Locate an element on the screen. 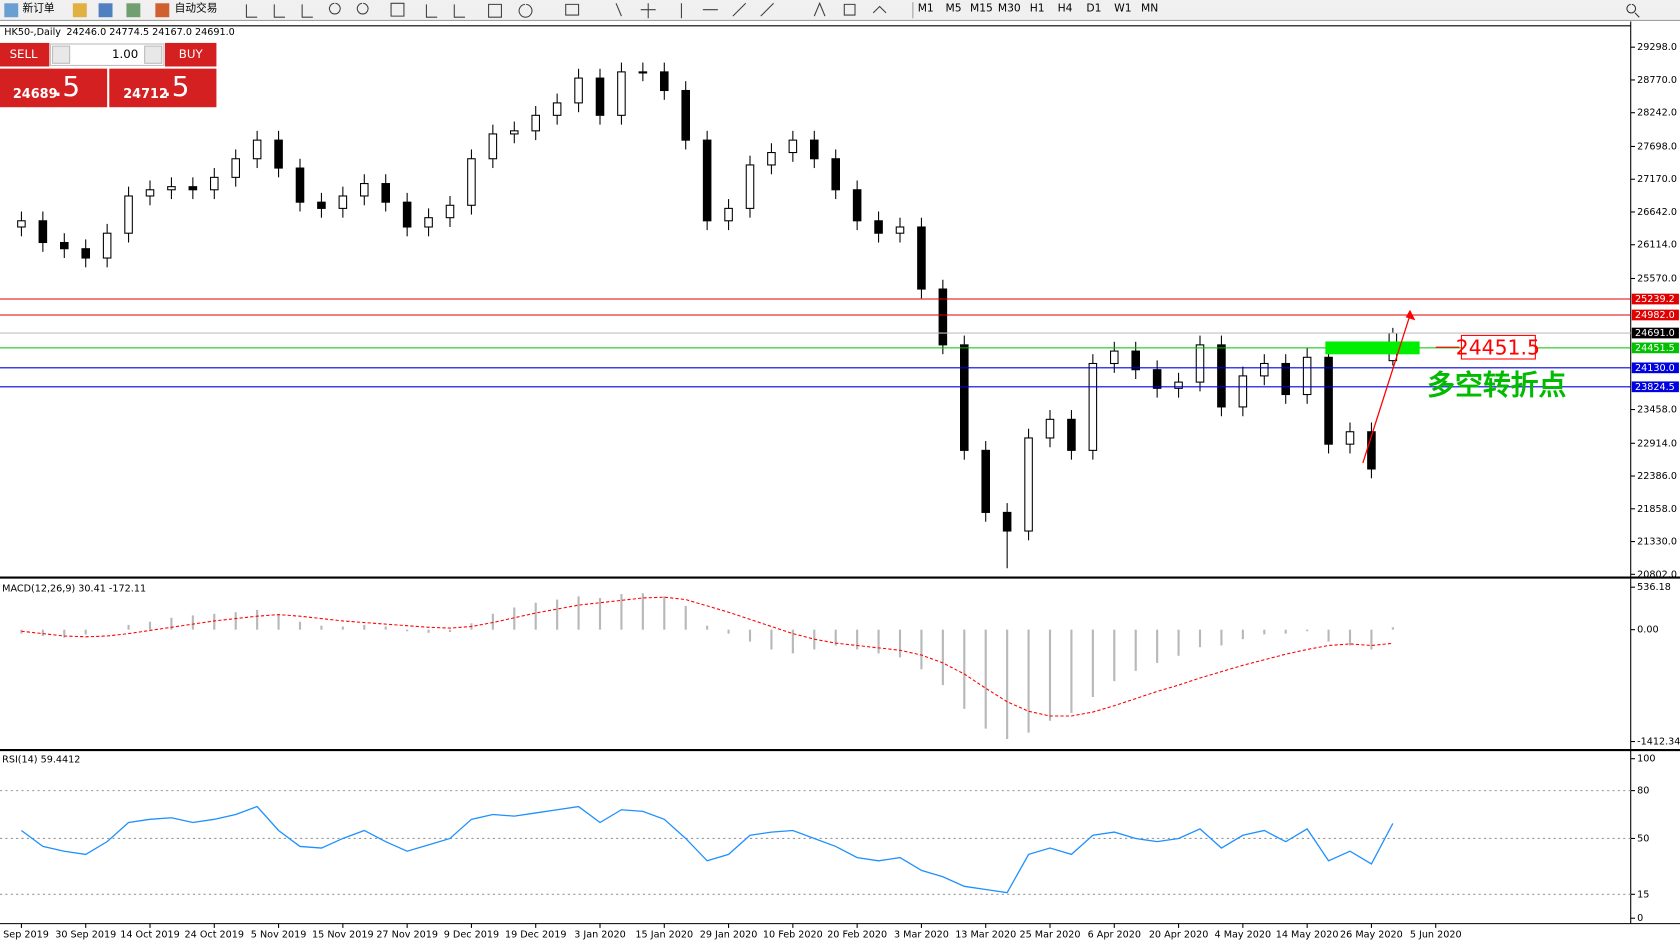 Image resolution: width=1680 pixels, height=943 pixels. y-tick-label: 27170.0 is located at coordinates (1657, 179).